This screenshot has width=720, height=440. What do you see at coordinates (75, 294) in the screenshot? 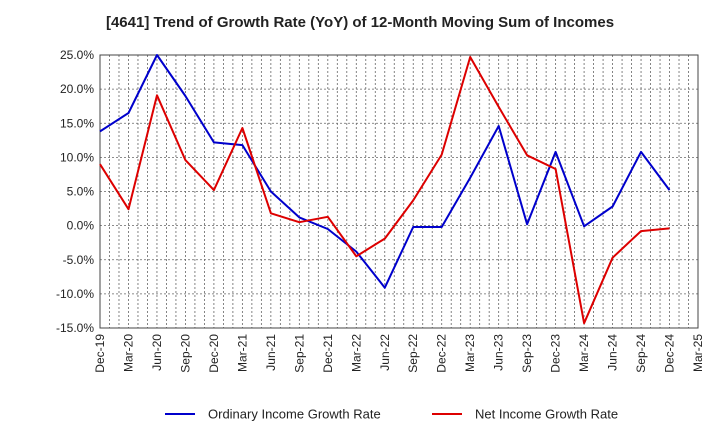
I see `y-tick-label: -10.0%` at bounding box center [75, 294].